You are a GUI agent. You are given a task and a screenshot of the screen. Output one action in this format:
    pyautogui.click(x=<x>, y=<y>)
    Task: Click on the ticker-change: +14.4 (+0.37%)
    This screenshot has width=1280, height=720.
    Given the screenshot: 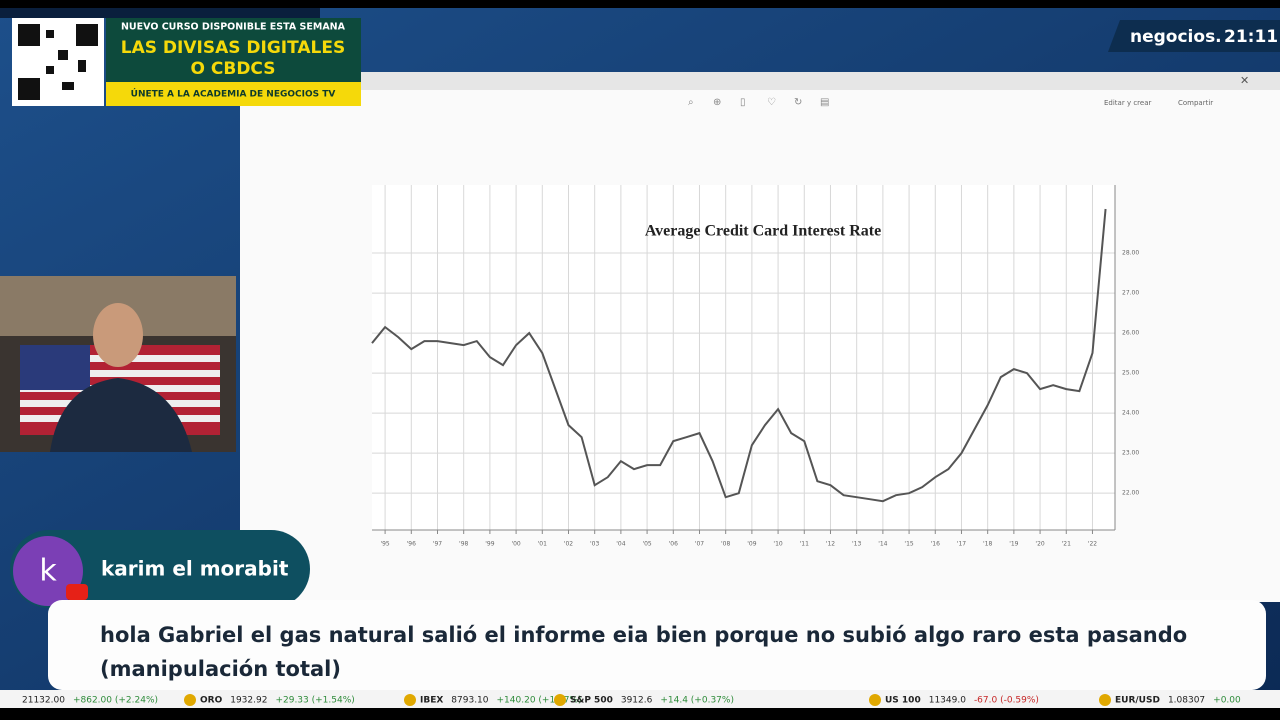 What is the action you would take?
    pyautogui.click(x=697, y=701)
    